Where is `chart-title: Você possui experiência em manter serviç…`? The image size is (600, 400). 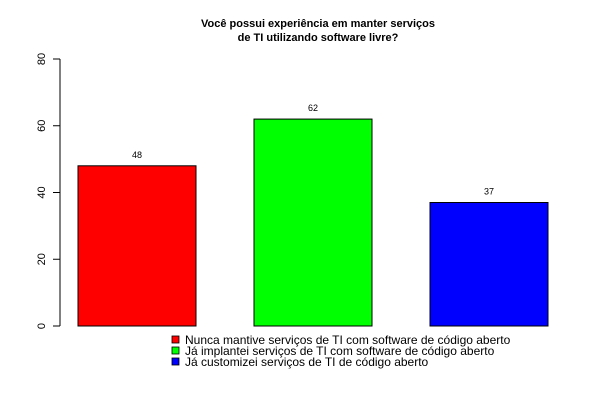 chart-title: Você possui experiência em manter serviç… is located at coordinates (318, 31).